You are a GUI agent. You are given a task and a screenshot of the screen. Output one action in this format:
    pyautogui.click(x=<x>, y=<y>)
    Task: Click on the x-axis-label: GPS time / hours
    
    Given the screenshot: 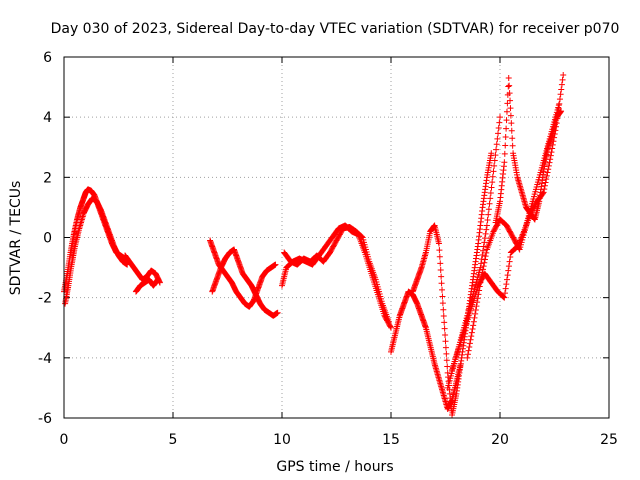 What is the action you would take?
    pyautogui.click(x=334, y=467)
    